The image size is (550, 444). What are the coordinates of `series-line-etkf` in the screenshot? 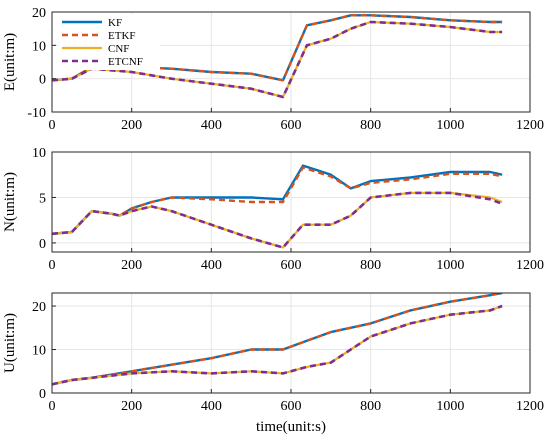 It's located at (277, 200).